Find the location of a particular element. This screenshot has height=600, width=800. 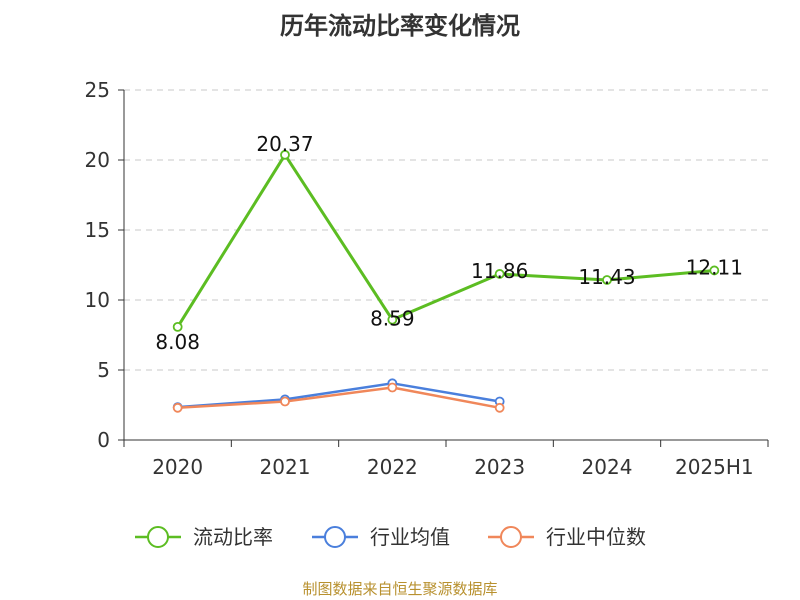

data-label: 11.86 is located at coordinates (499, 271).